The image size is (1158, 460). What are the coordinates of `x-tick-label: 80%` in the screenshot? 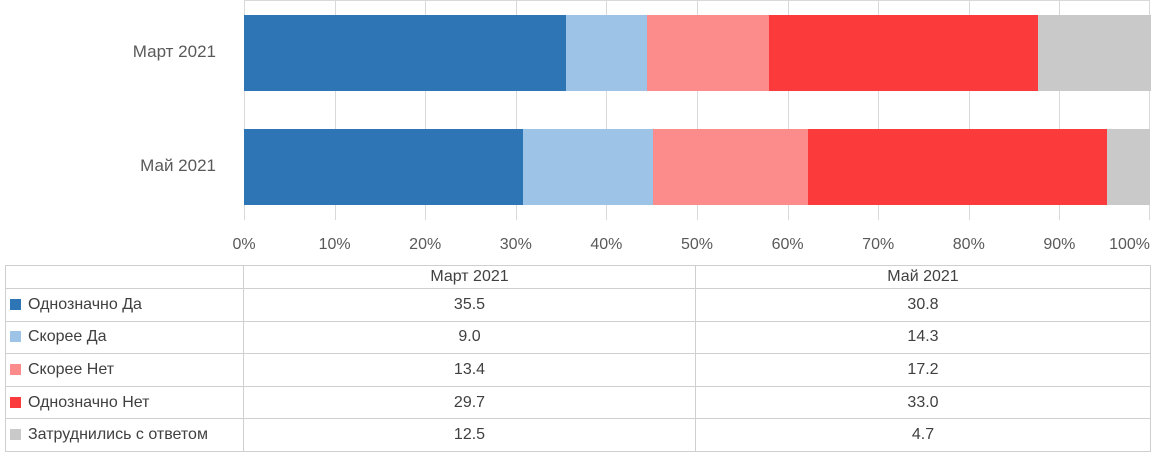 It's located at (968, 244).